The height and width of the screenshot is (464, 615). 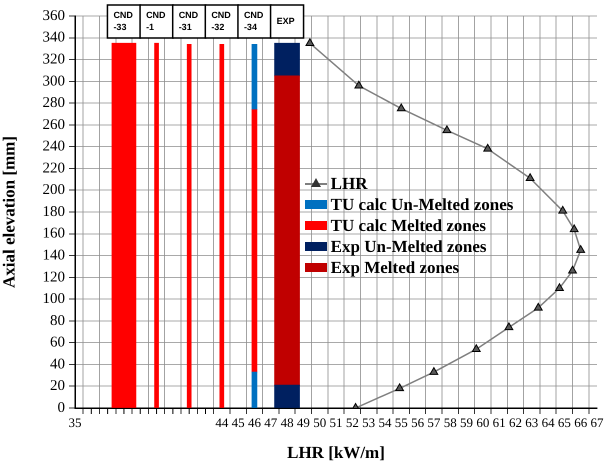 What do you see at coordinates (53, 255) in the screenshot?
I see `y-tick-label: 140` at bounding box center [53, 255].